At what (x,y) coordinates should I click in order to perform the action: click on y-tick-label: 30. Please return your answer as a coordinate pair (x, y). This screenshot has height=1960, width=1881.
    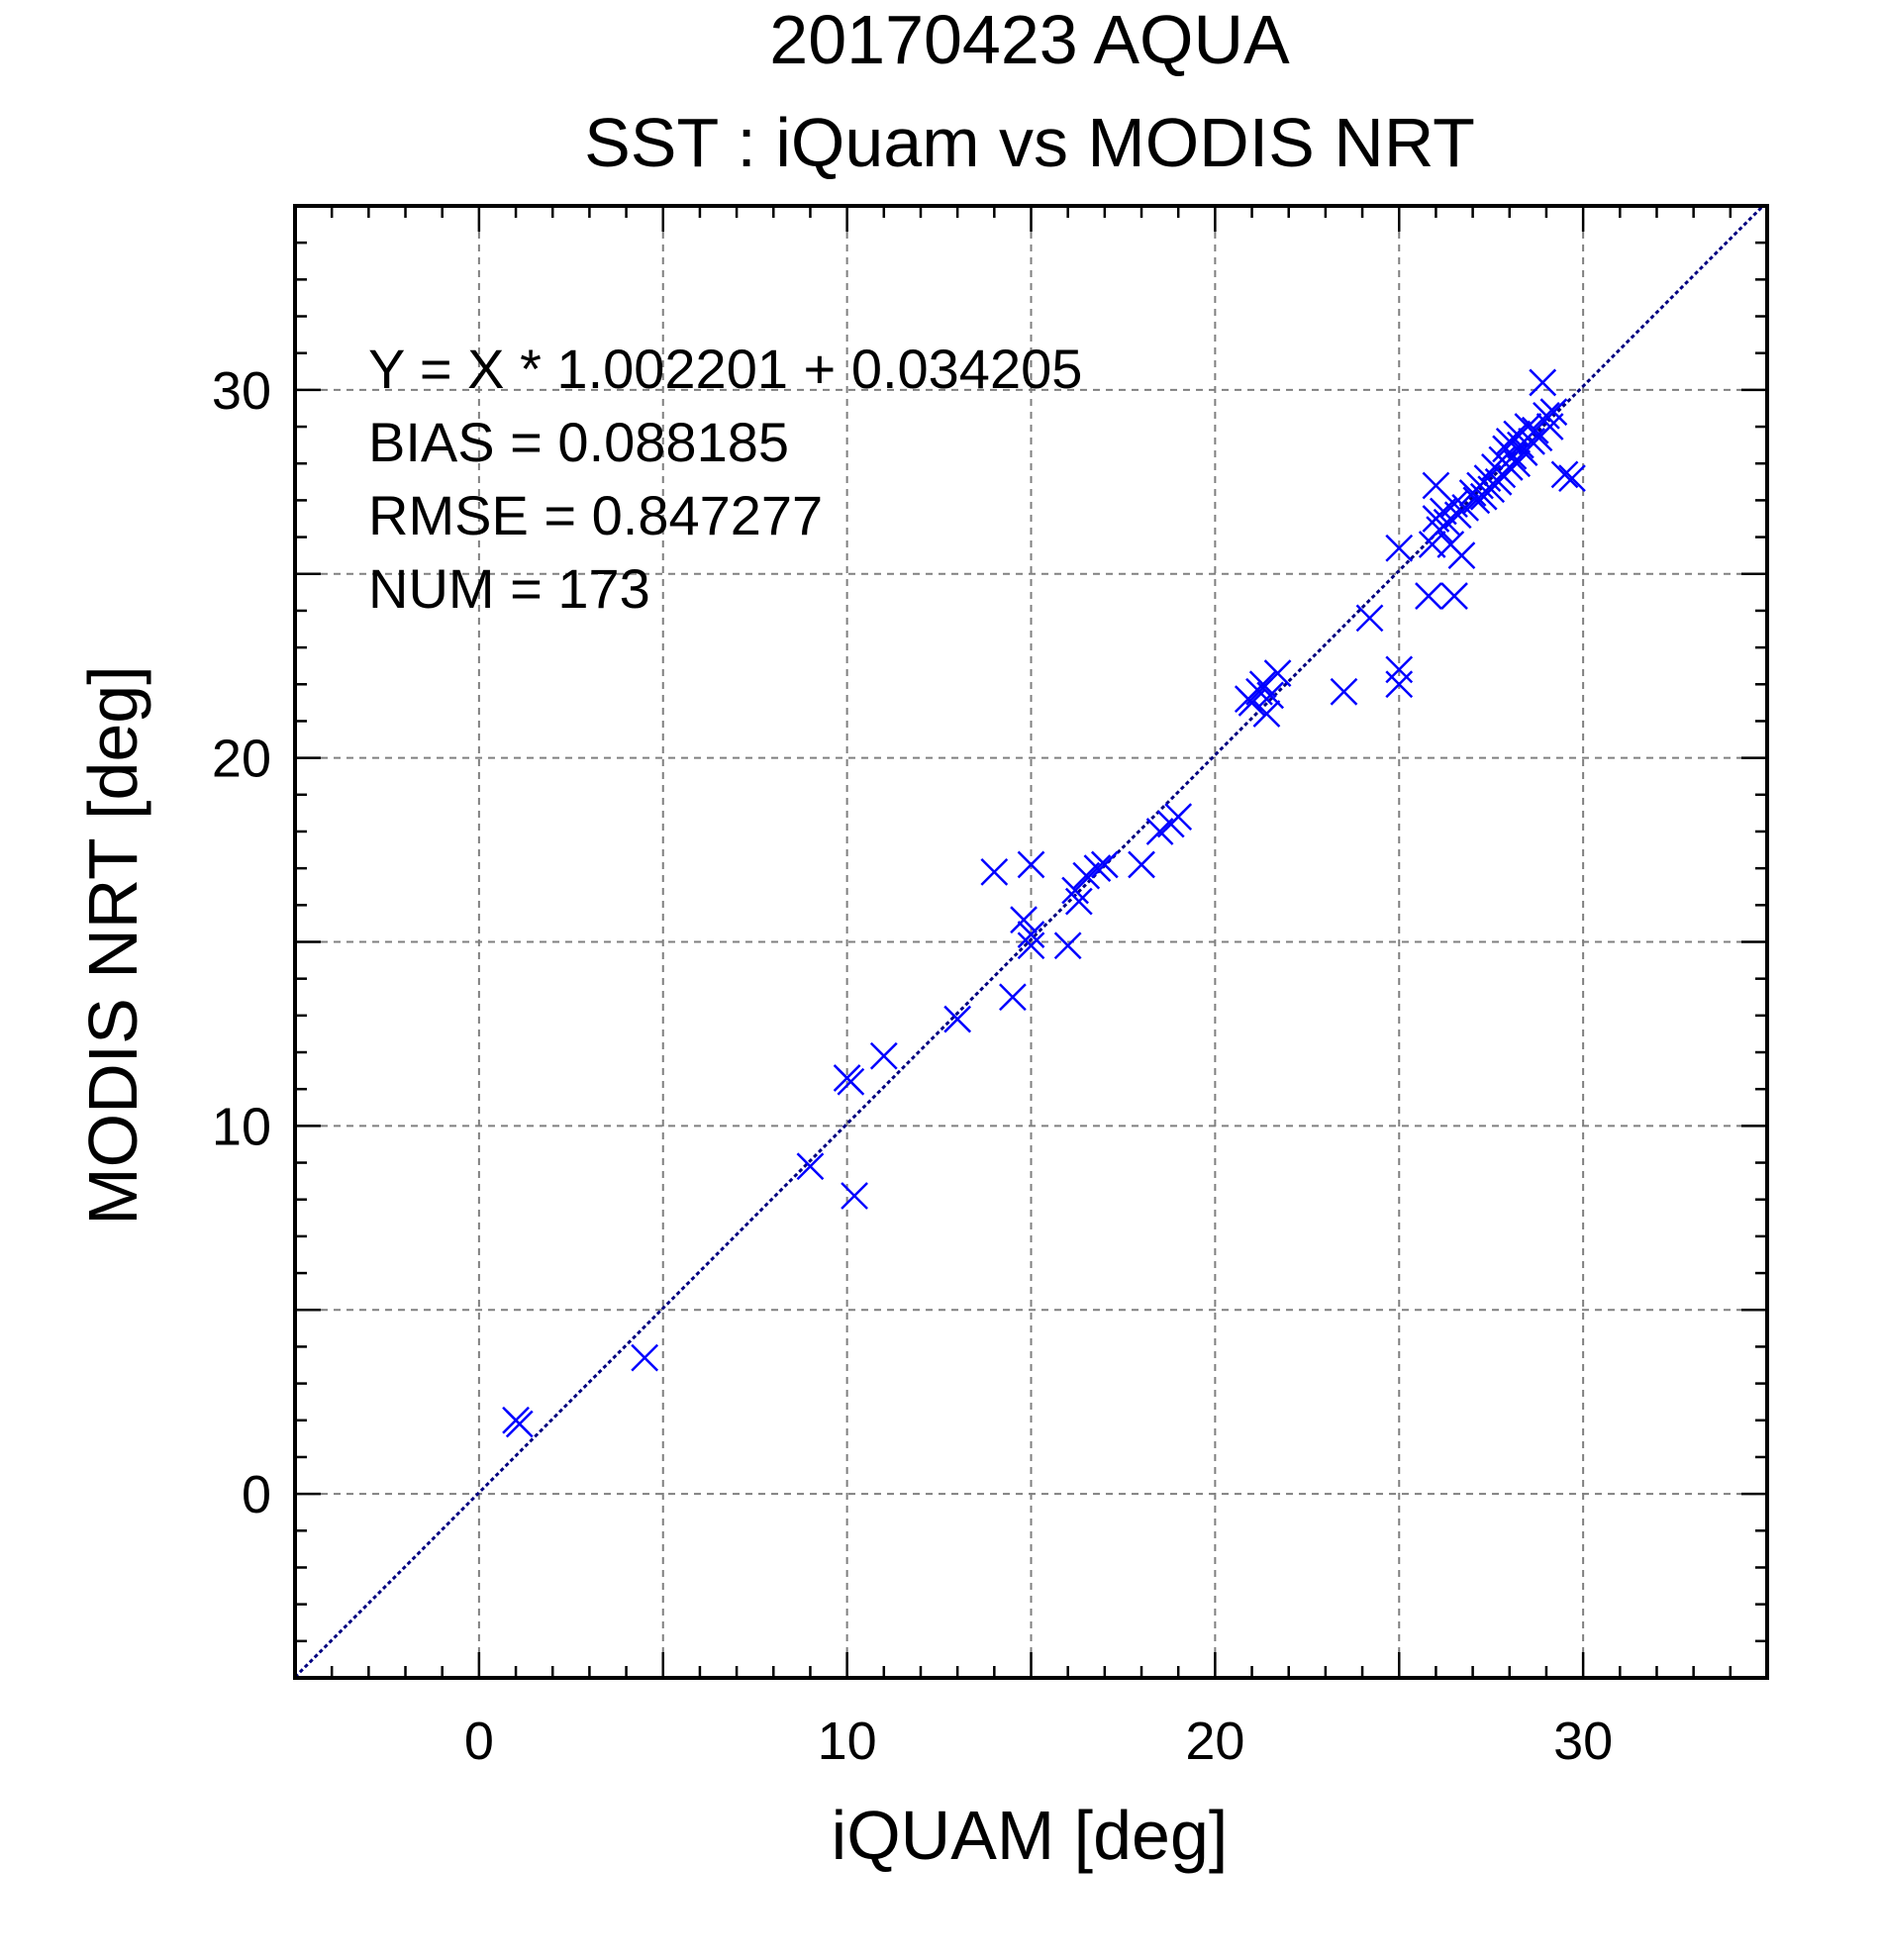
    Looking at the image, I should click on (242, 391).